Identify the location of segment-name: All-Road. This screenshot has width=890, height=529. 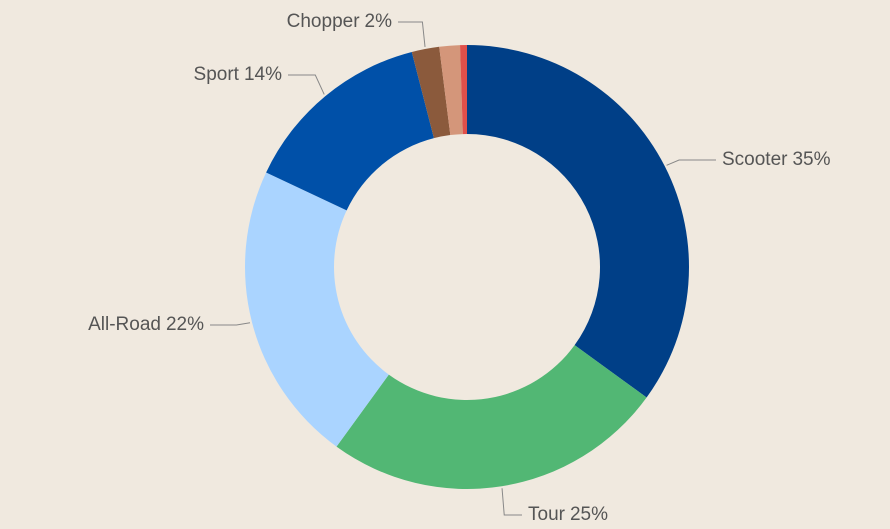
(124, 324).